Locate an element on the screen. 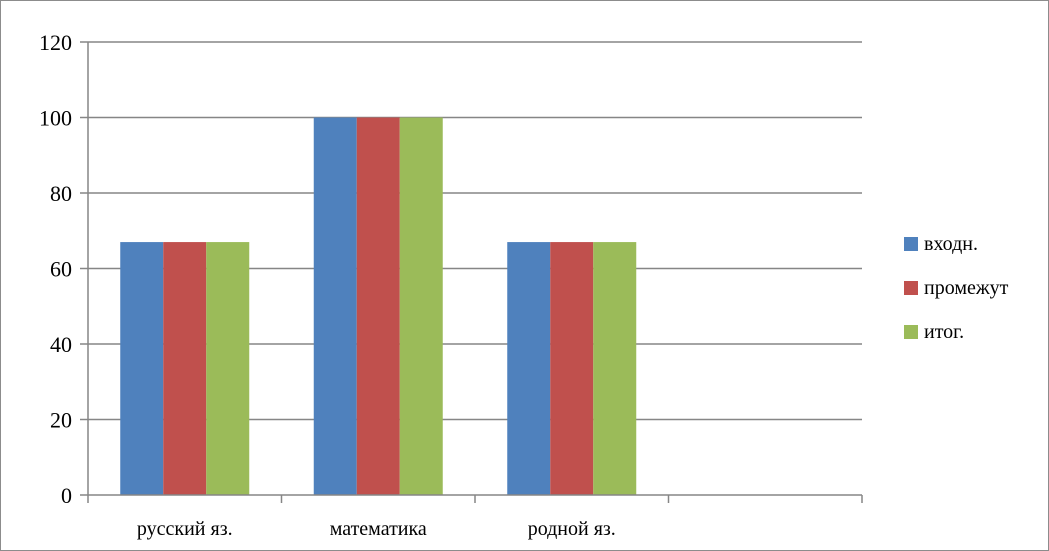 The height and width of the screenshot is (551, 1049). legend-item: входн. is located at coordinates (956, 244).